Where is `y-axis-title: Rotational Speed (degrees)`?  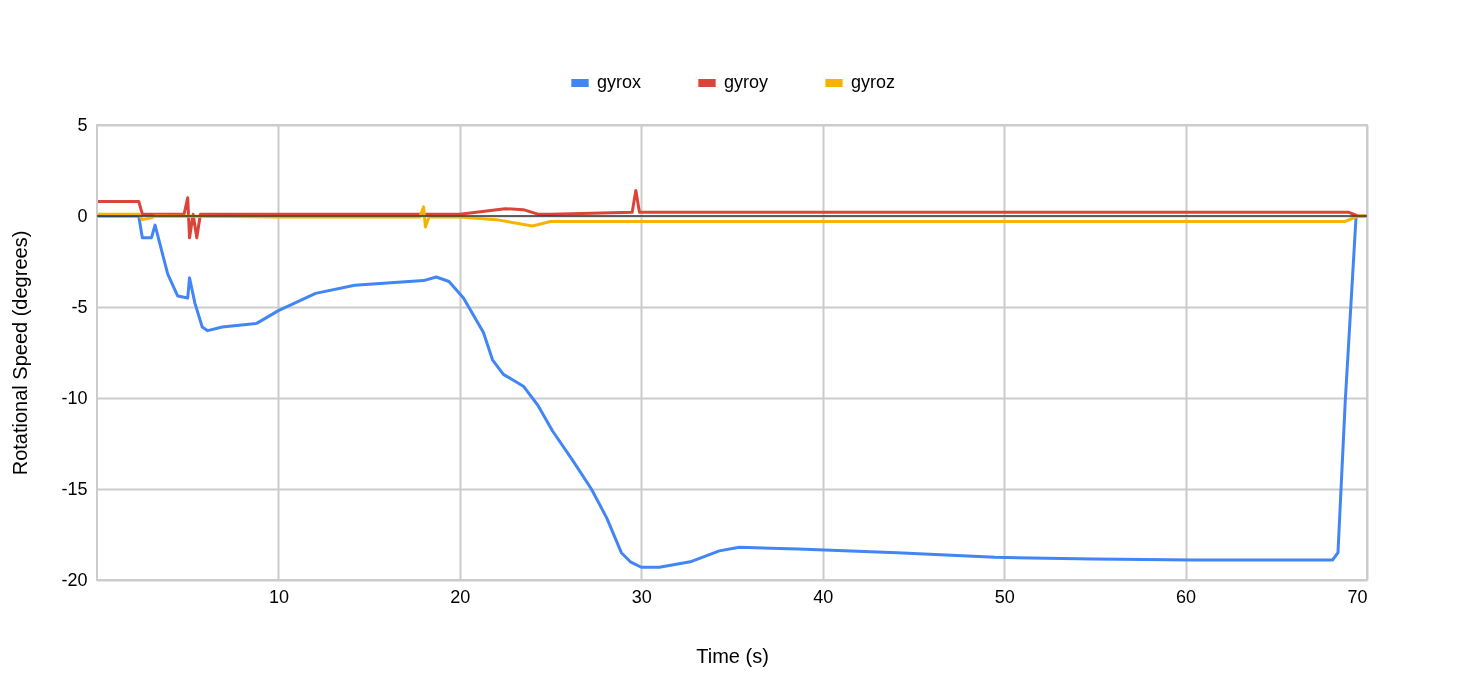
y-axis-title: Rotational Speed (degrees) is located at coordinates (20, 353).